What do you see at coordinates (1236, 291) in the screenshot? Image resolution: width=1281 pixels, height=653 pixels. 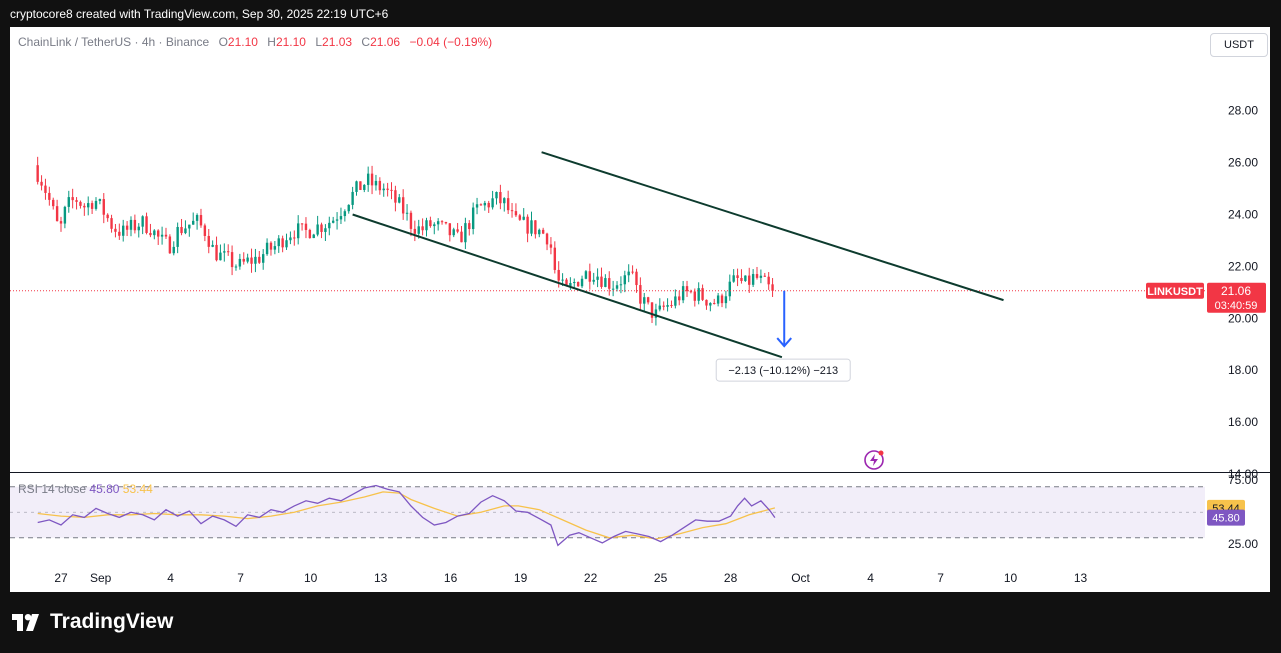 I see `price-tag-value: 21.06` at bounding box center [1236, 291].